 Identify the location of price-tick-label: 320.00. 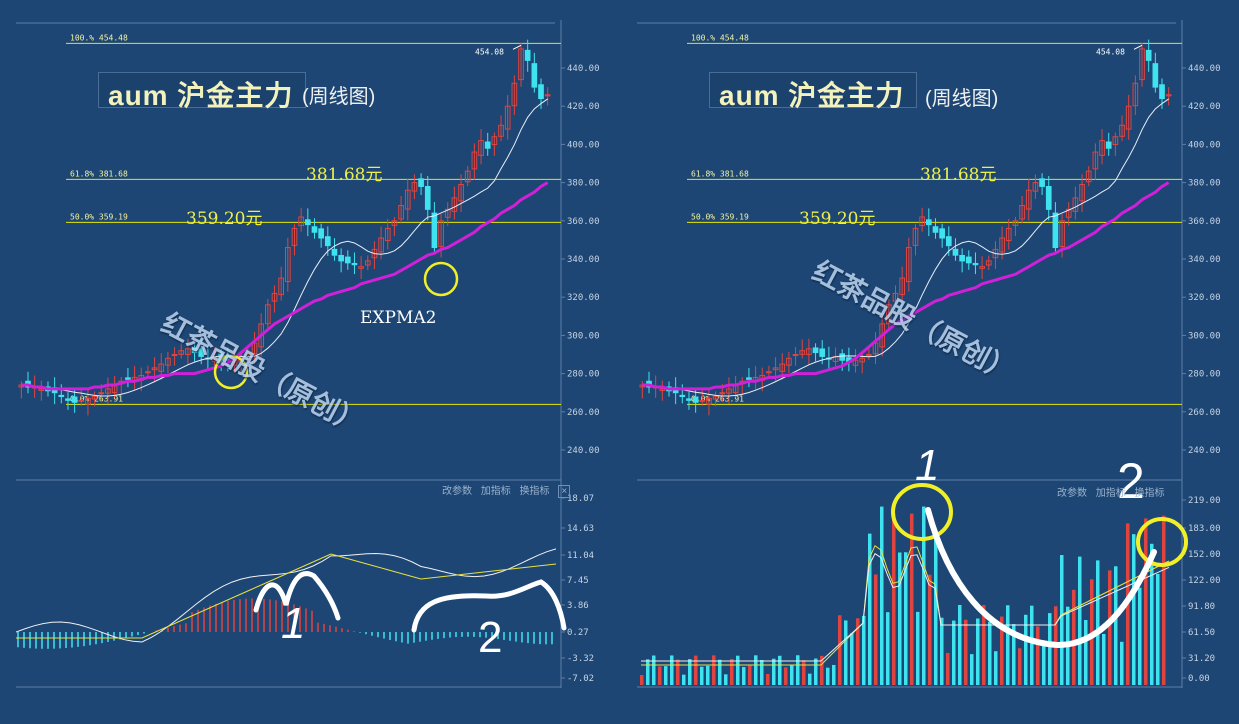
(1204, 298).